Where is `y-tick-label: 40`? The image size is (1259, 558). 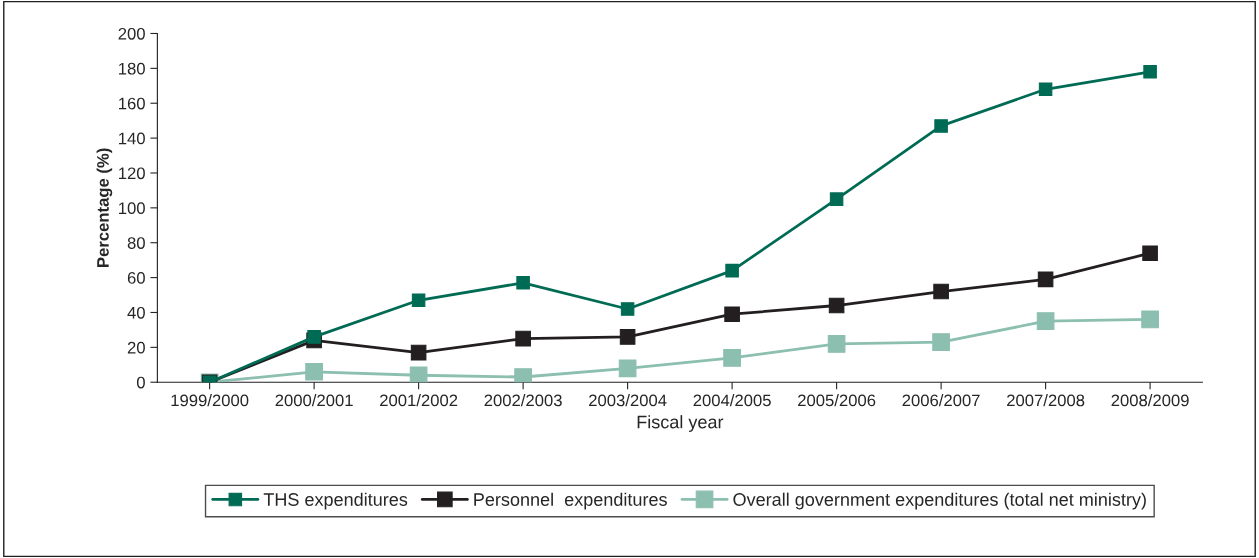
y-tick-label: 40 is located at coordinates (136, 312).